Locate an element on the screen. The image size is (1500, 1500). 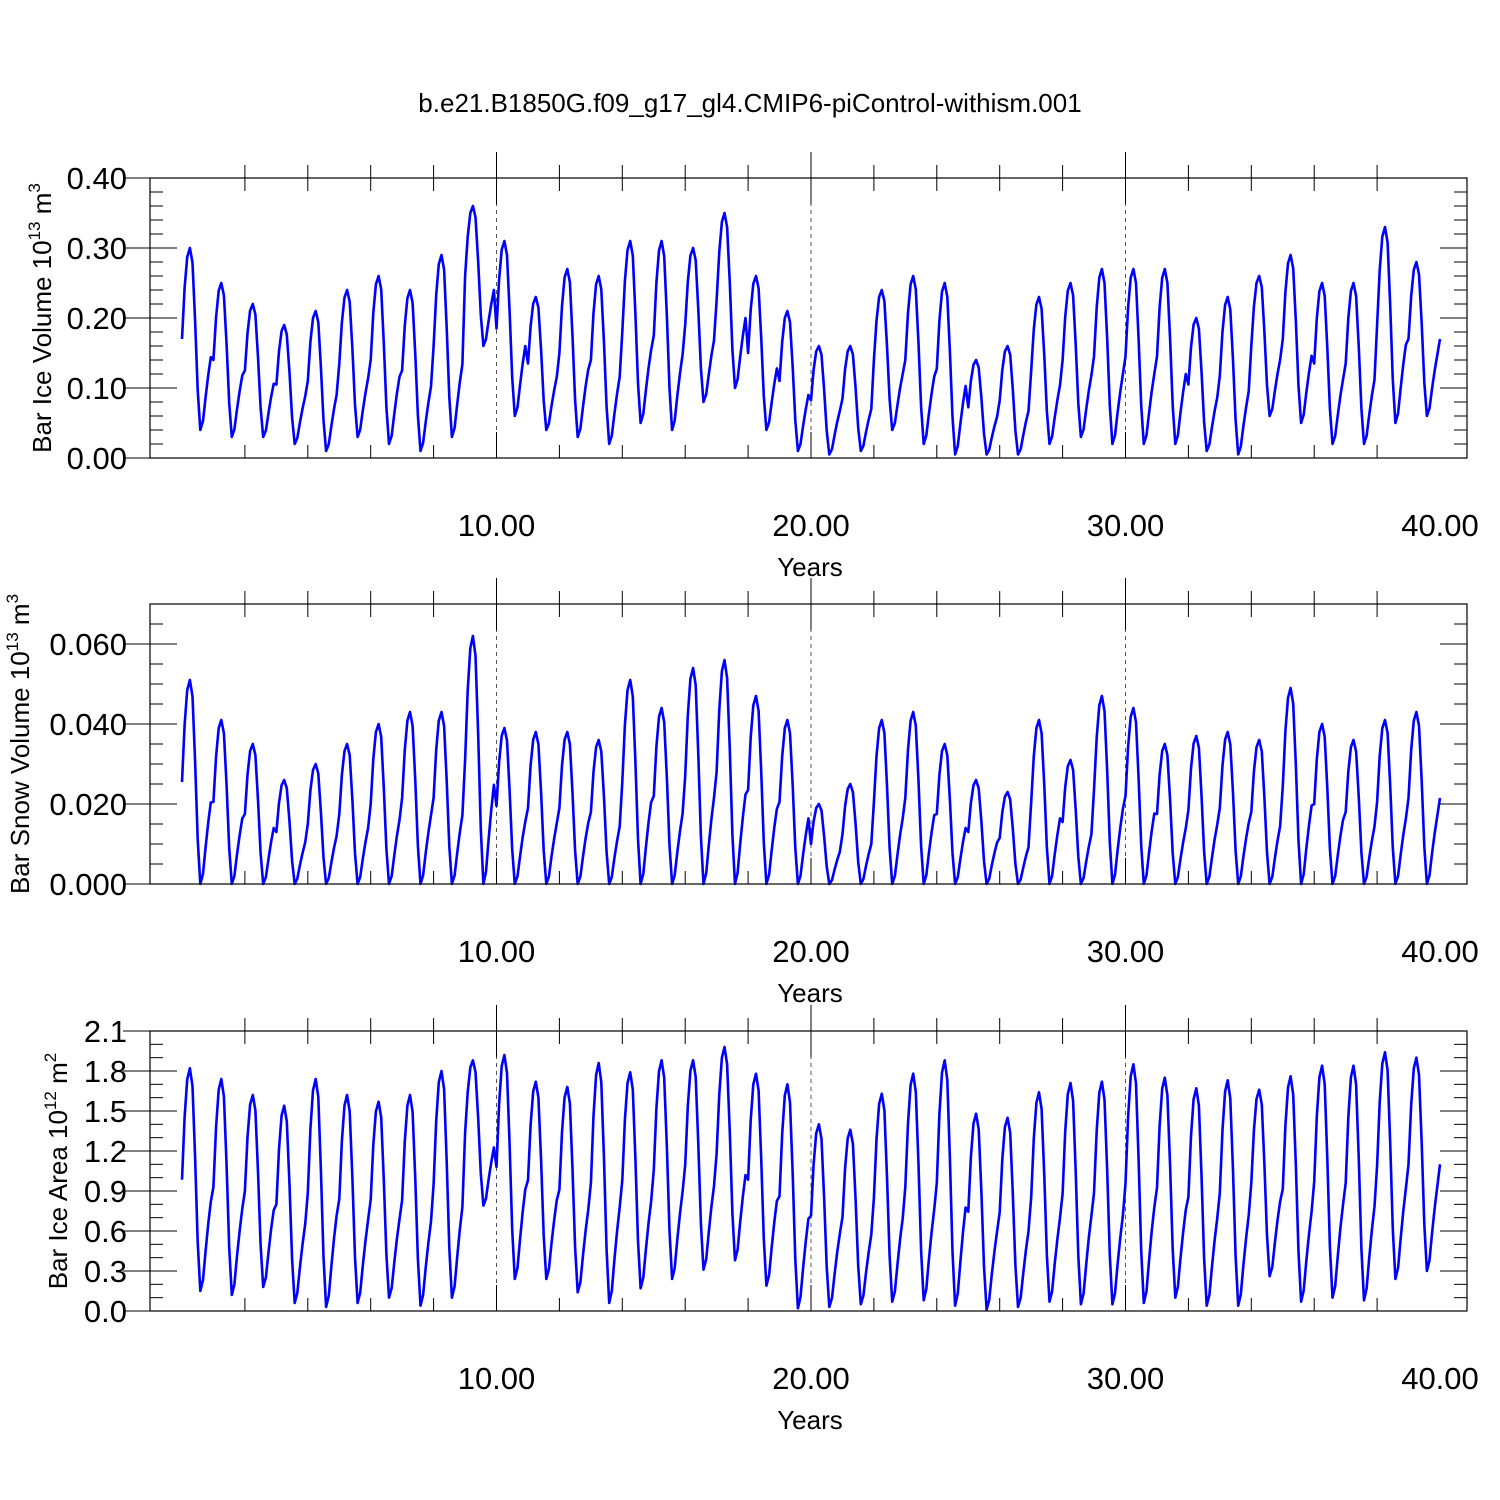
y-tick-label: 2.1 is located at coordinates (105, 1031).